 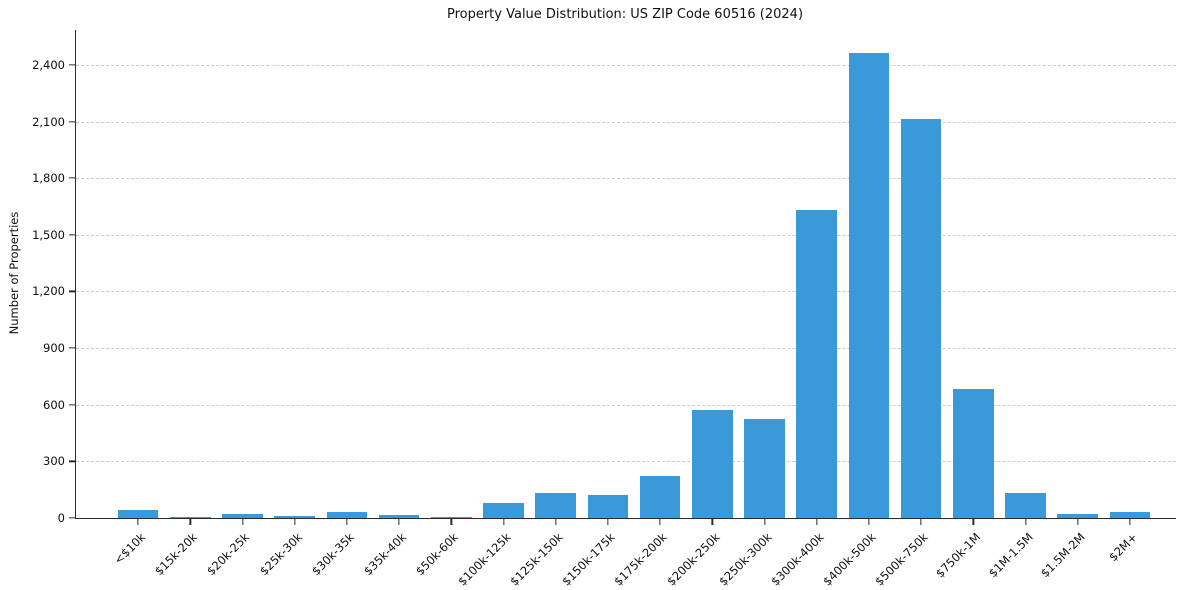 I want to click on x-tick-label: $2M+, so click(x=1122, y=547).